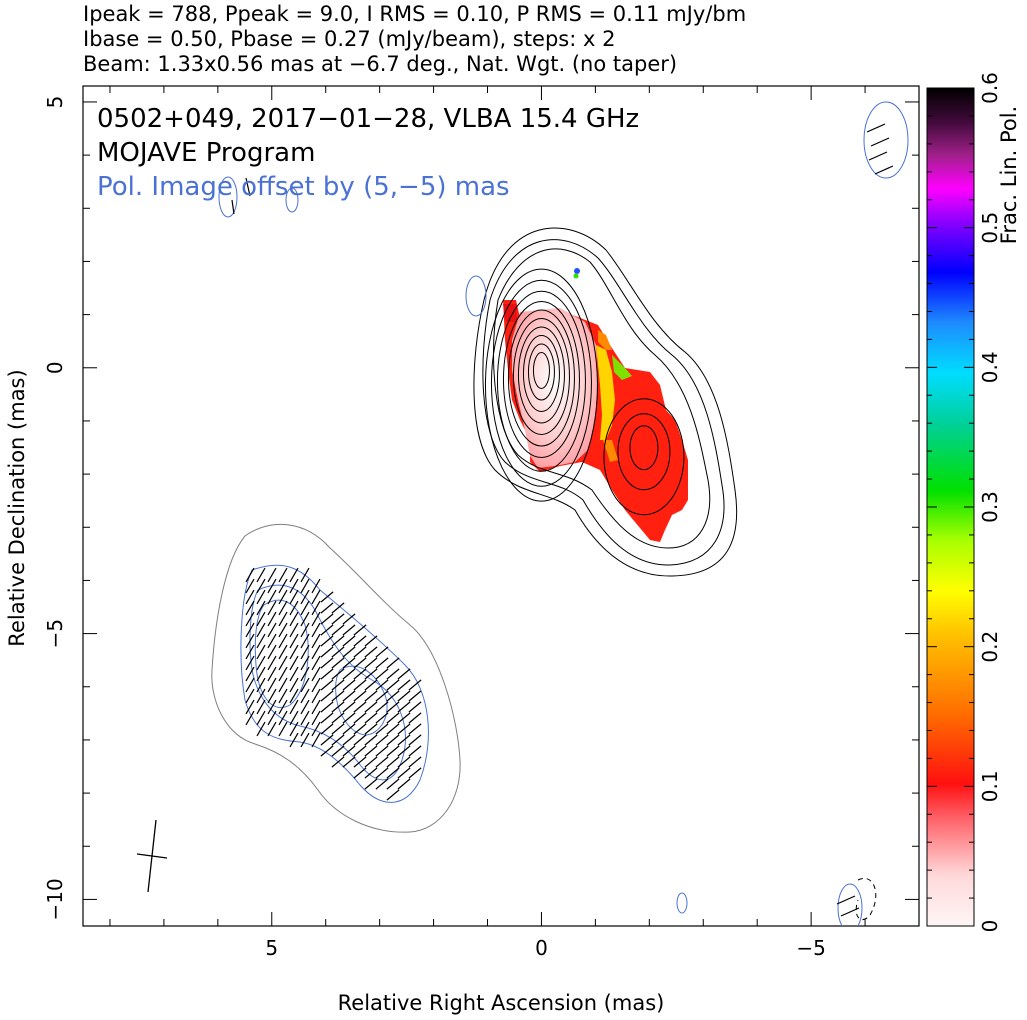 This screenshot has height=1020, width=1027. Describe the element at coordinates (605, 402) in the screenshot. I see `stokes-i-contours` at that location.